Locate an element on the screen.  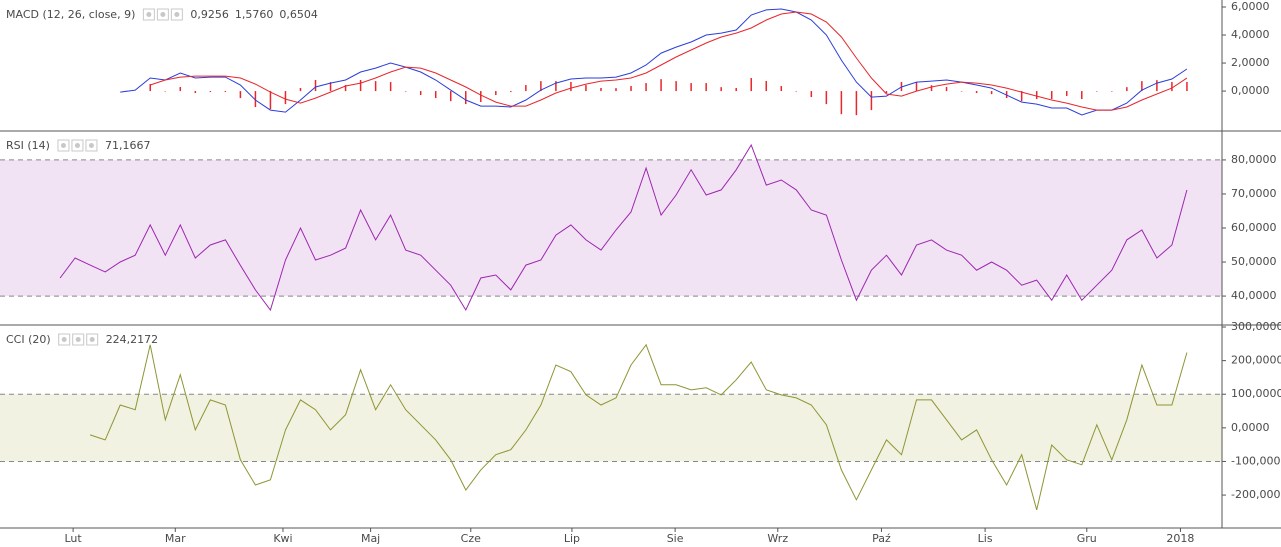
panel-title: MACD (12, 26, close, 9) is located at coordinates (70, 14).